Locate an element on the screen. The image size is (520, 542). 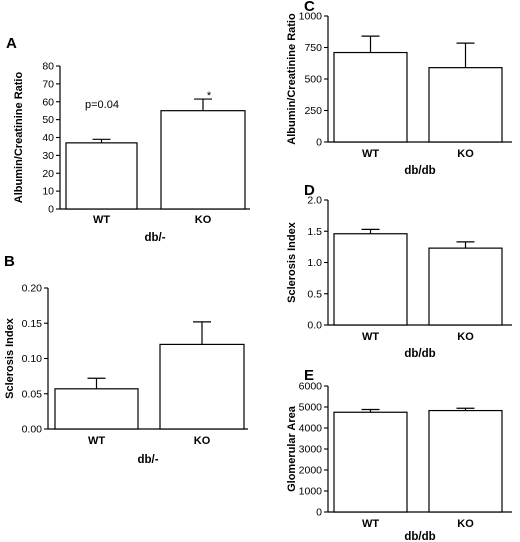
y-tick-label: 5000 is located at coordinates (311, 408).